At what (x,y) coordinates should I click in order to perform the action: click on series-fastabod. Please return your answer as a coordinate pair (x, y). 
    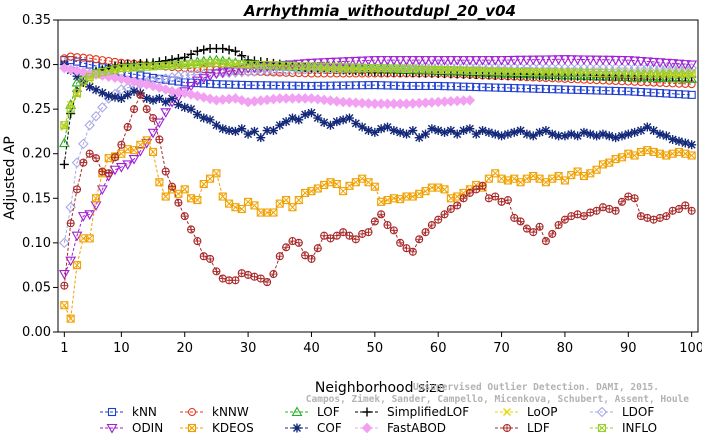
    Looking at the image, I should click on (267, 86).